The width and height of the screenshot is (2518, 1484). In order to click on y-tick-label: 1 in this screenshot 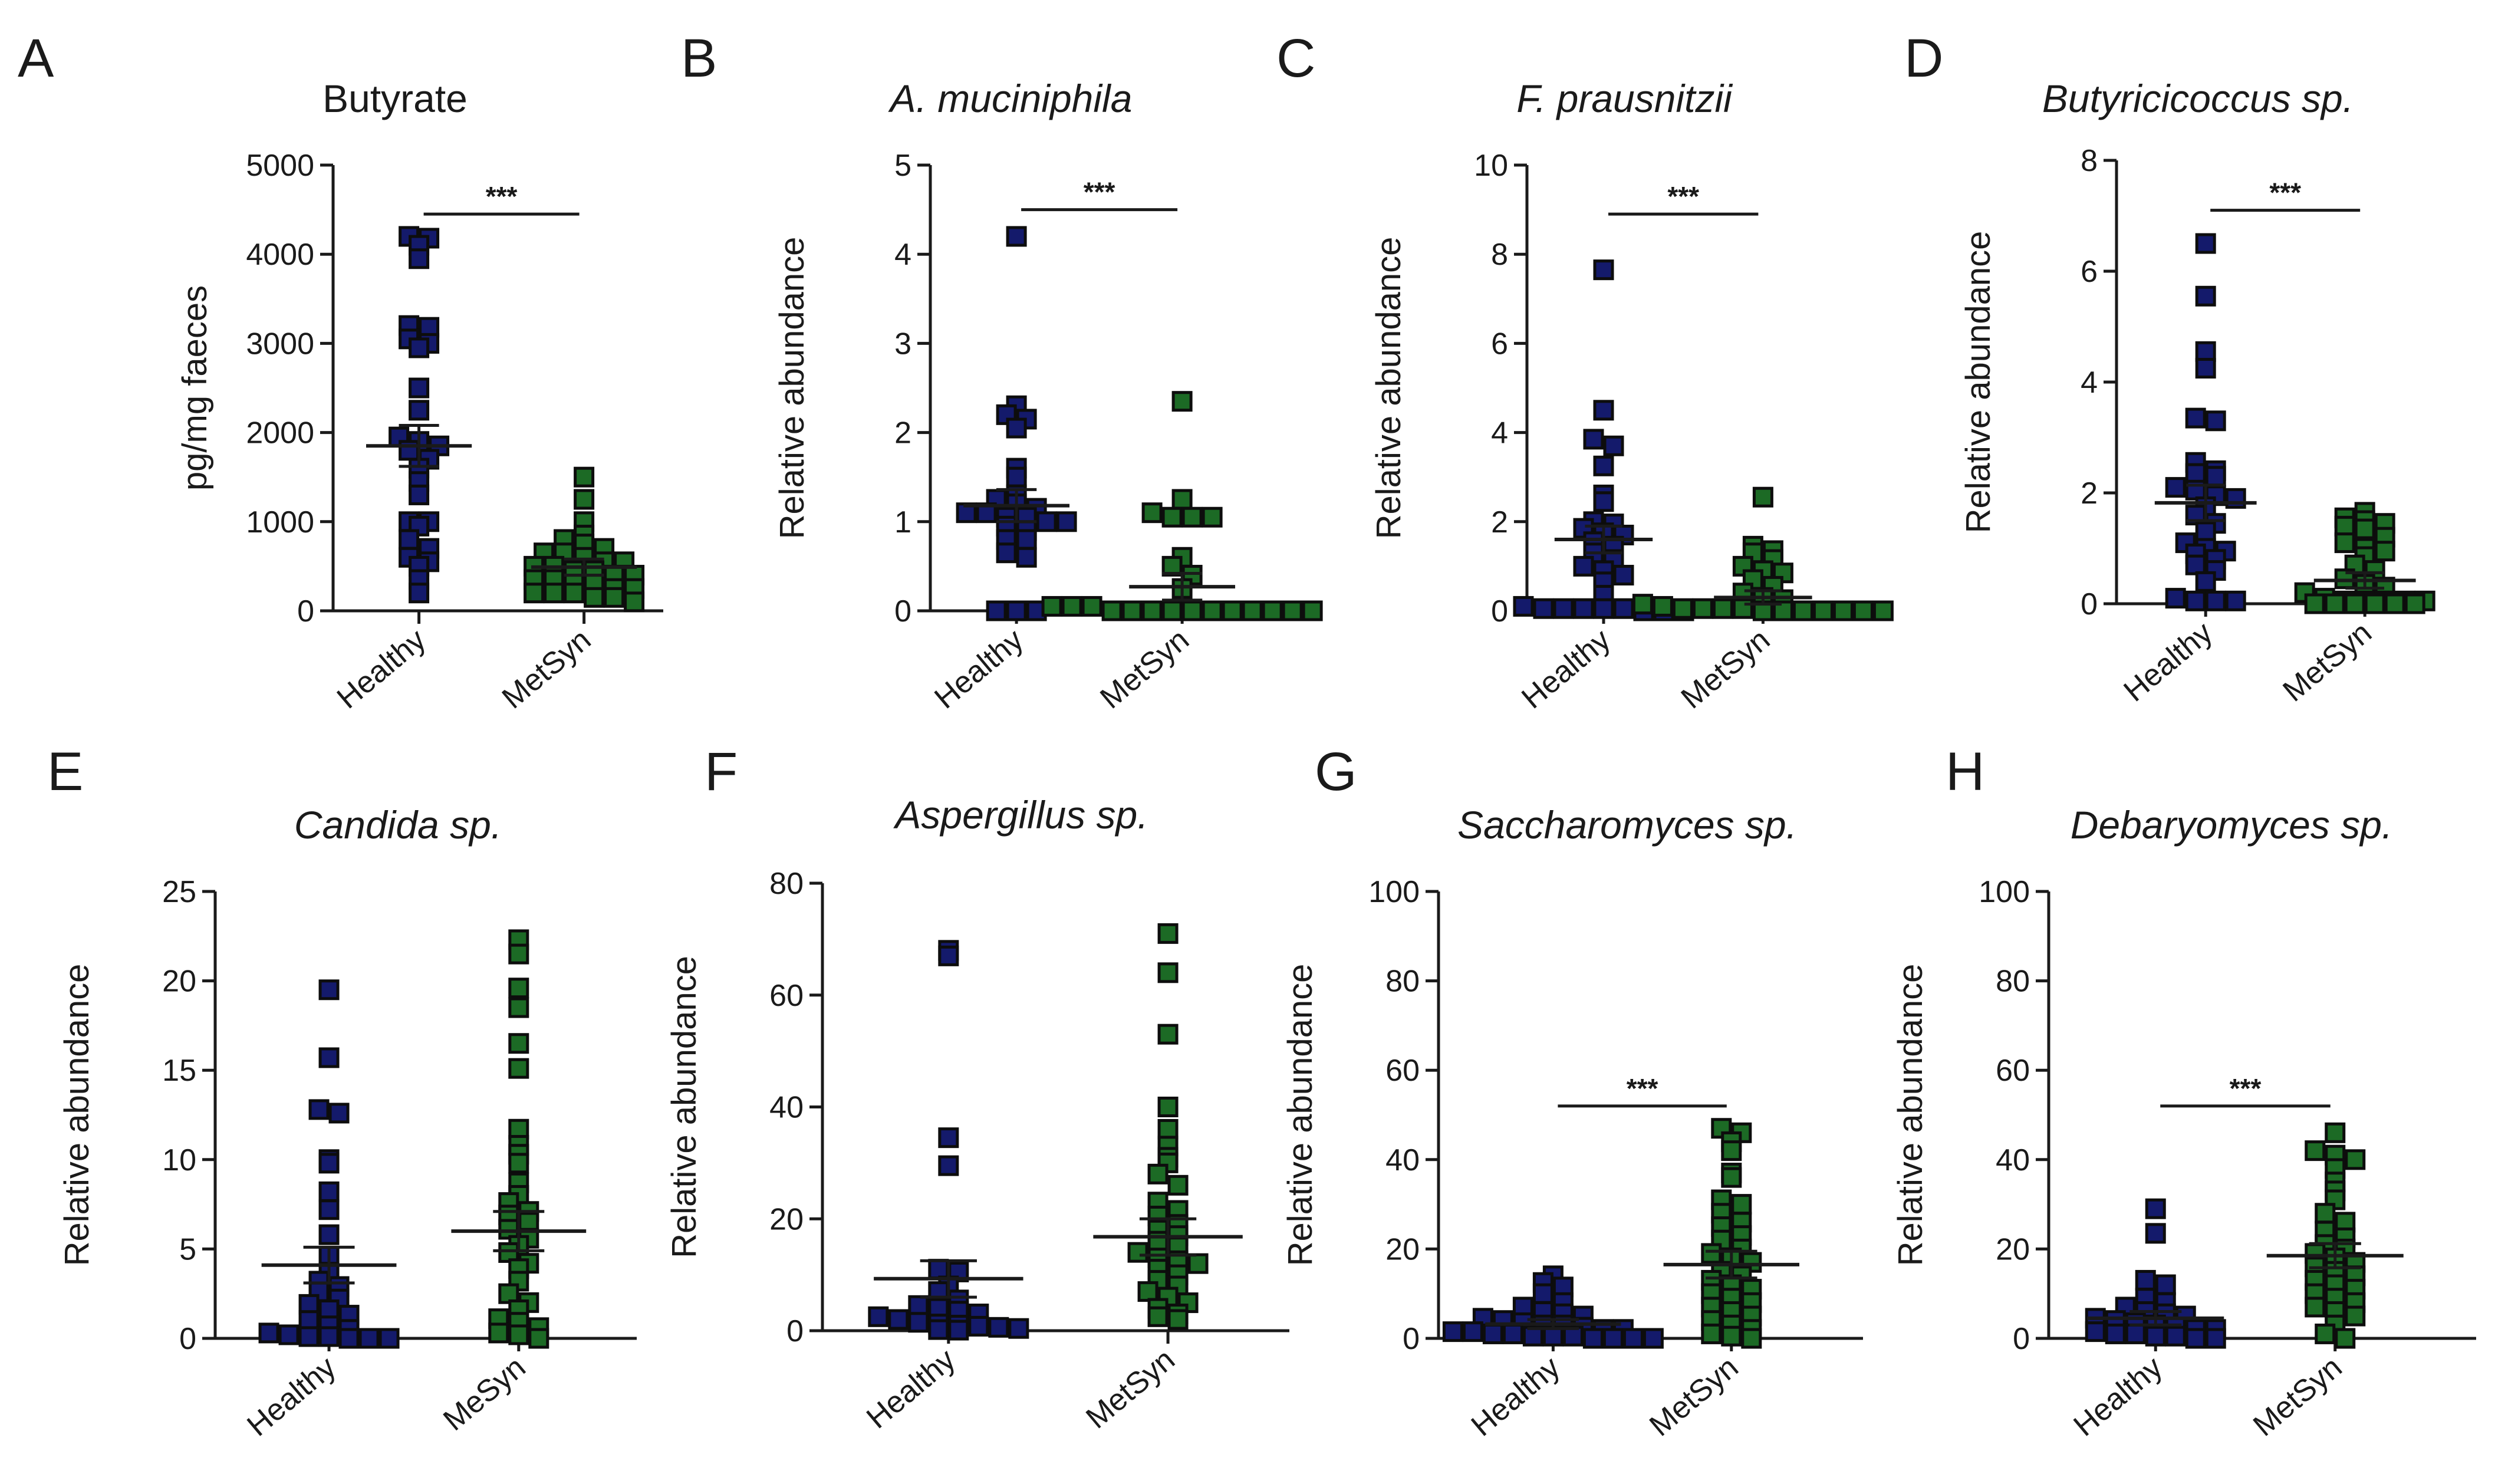, I will do `click(902, 522)`.